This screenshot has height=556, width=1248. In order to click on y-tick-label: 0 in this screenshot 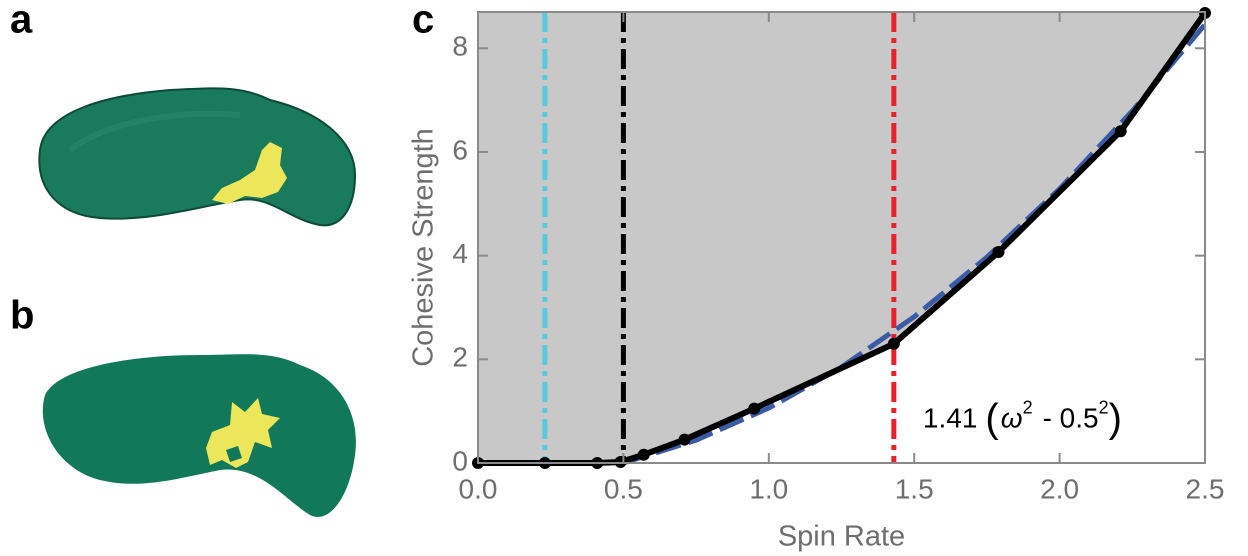, I will do `click(460, 460)`.